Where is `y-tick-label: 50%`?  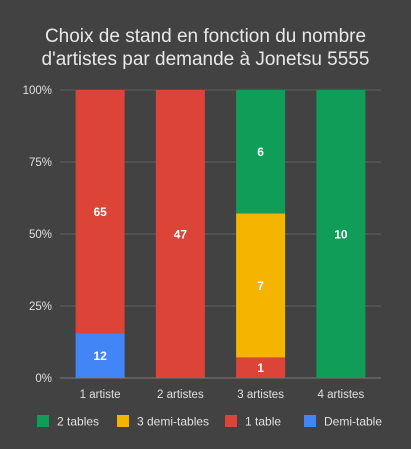
y-tick-label: 50% is located at coordinates (40, 235).